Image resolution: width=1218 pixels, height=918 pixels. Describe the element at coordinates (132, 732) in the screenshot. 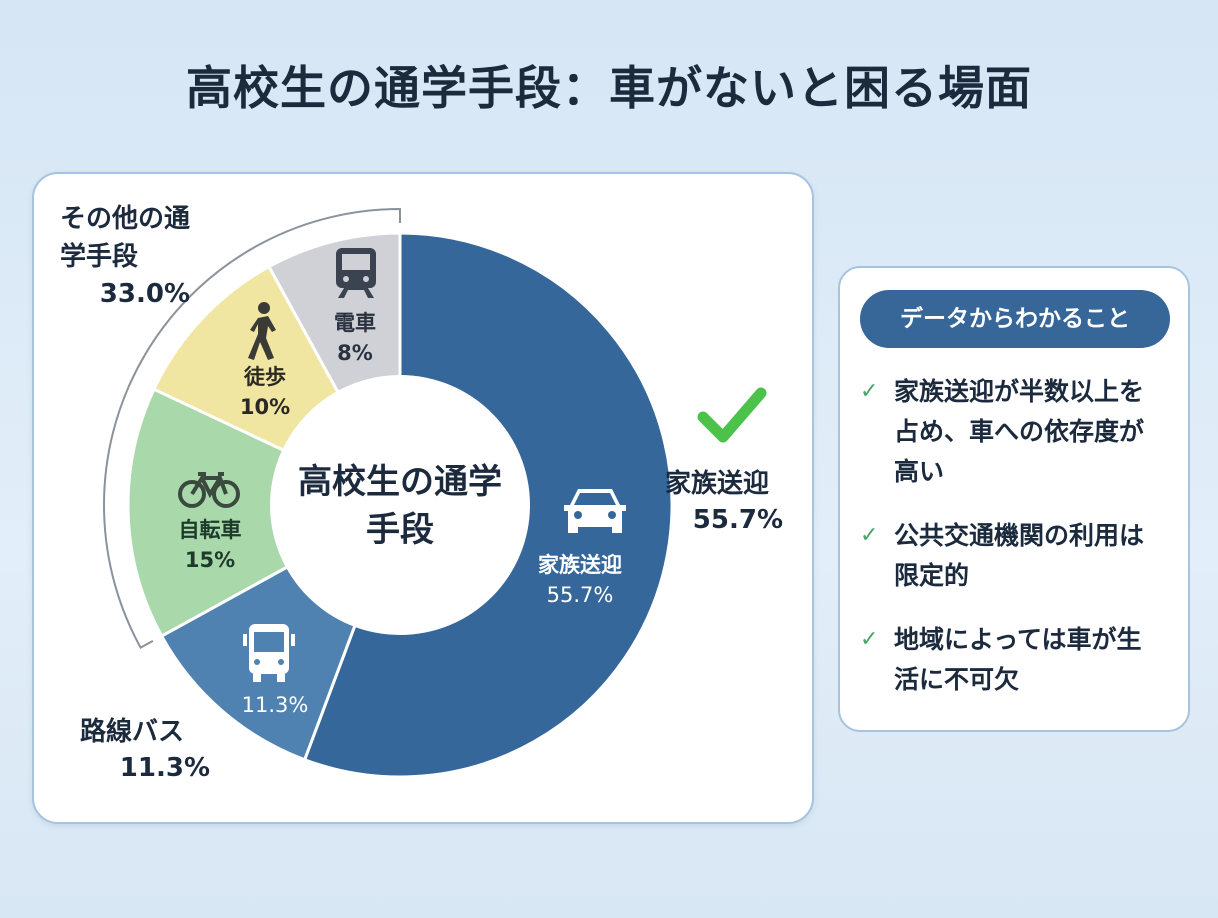

I see `bus-label: 路線バス` at that location.